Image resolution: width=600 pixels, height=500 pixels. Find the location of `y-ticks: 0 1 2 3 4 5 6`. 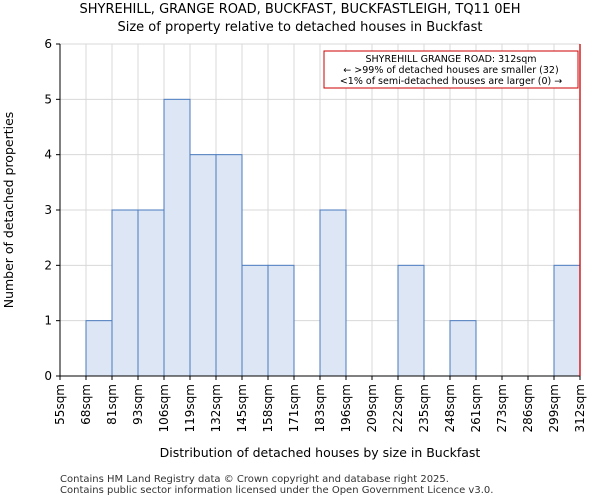

y-ticks: 0 1 2 3 4 5 6 is located at coordinates (52, 210).